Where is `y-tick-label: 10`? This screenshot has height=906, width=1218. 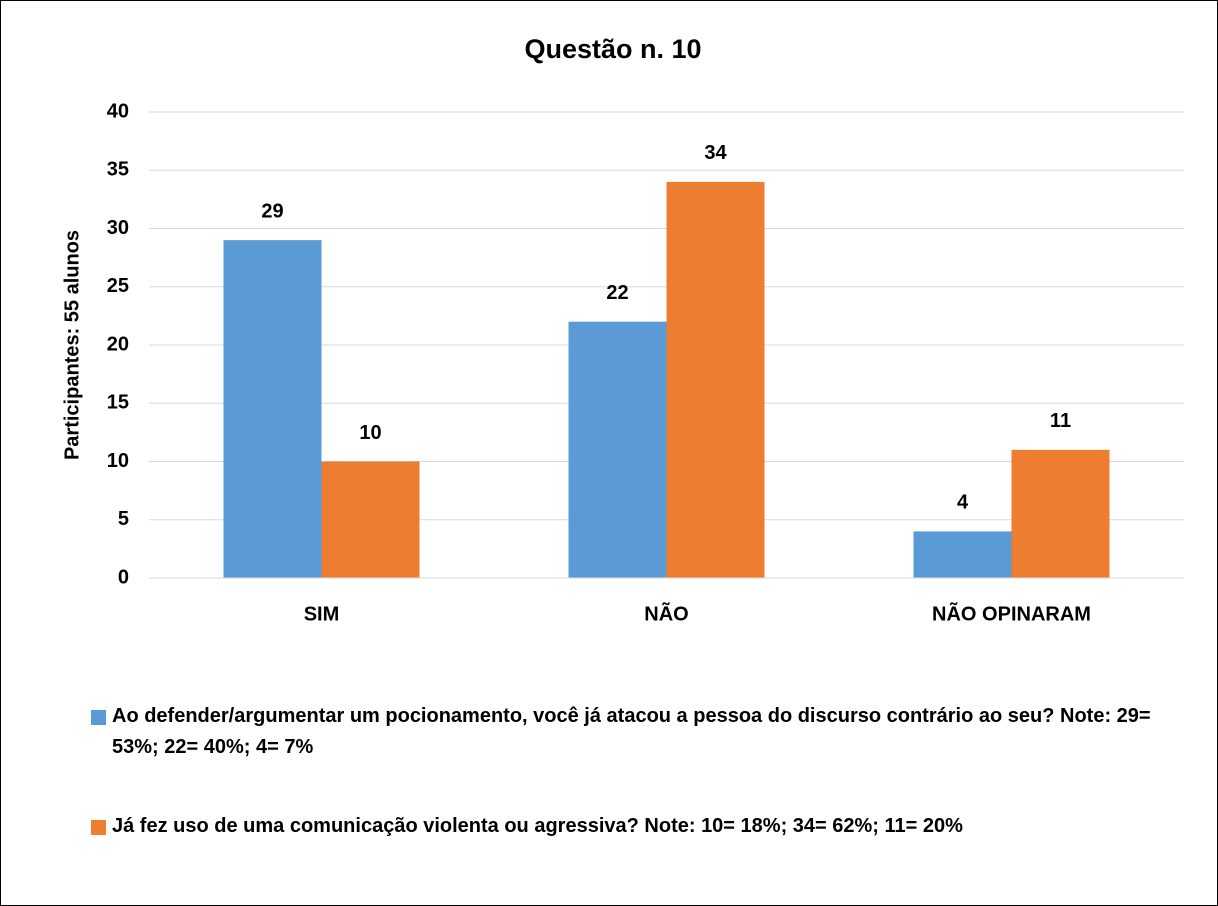
y-tick-label: 10 is located at coordinates (118, 461).